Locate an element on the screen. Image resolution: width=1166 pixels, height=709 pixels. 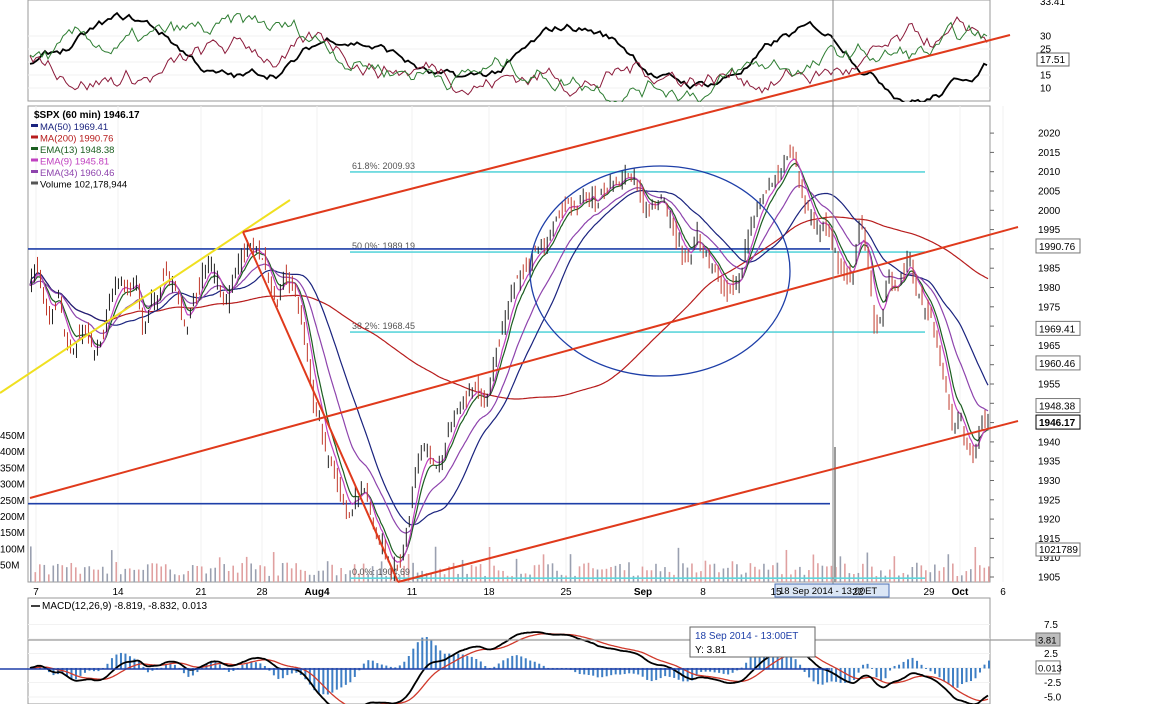
legend-entry: EMA(9) 1945.81 is located at coordinates (74, 162).